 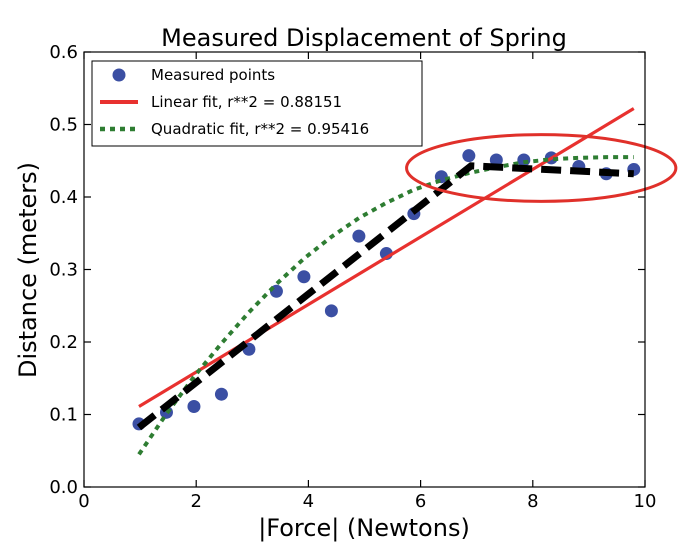 What do you see at coordinates (195, 501) in the screenshot?
I see `x-tick-label: 2` at bounding box center [195, 501].